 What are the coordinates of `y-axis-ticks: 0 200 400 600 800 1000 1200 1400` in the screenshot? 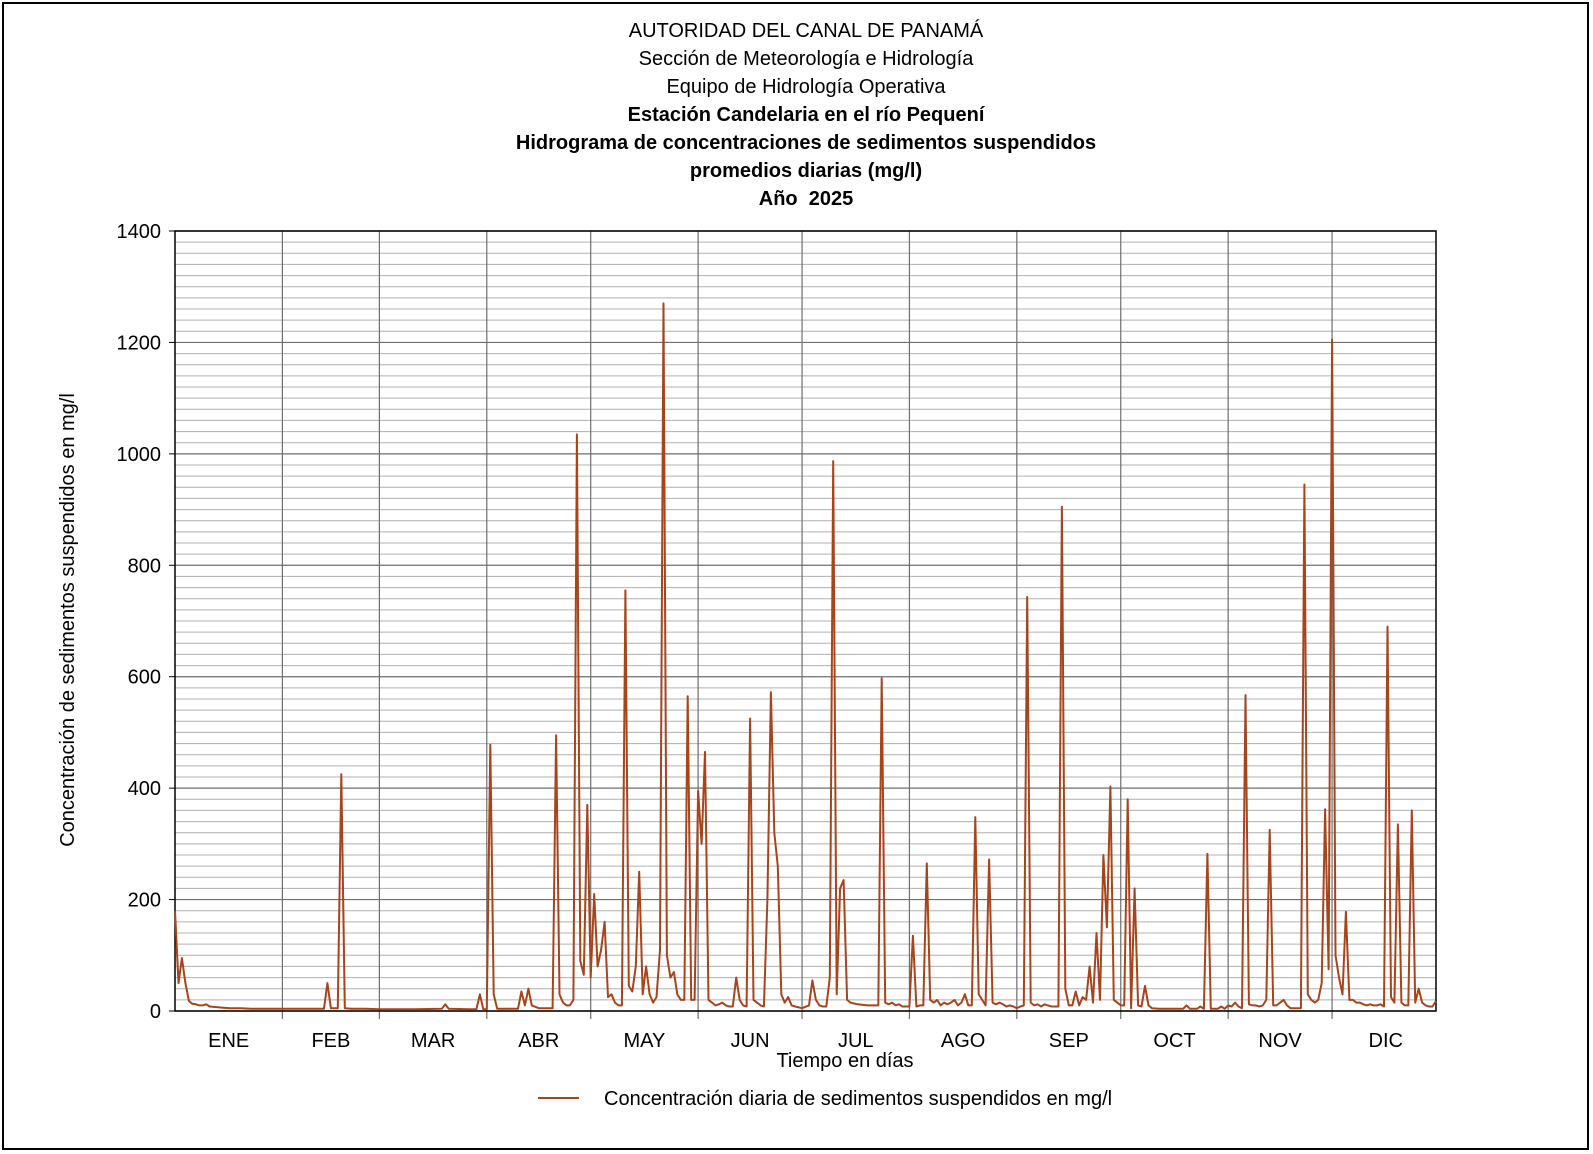 It's located at (146, 622).